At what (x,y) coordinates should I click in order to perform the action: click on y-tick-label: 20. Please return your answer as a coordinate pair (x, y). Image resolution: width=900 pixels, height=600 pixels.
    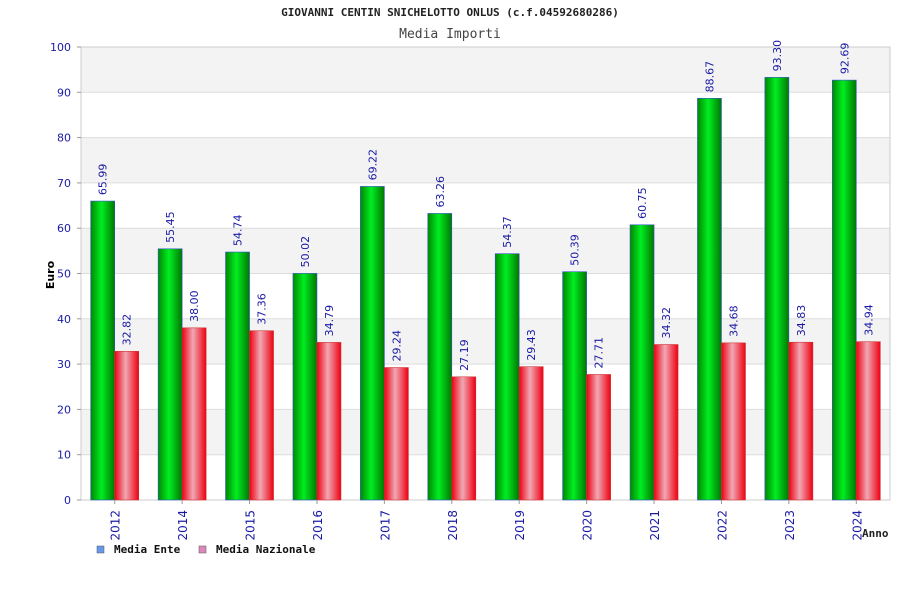
    Looking at the image, I should click on (64, 409).